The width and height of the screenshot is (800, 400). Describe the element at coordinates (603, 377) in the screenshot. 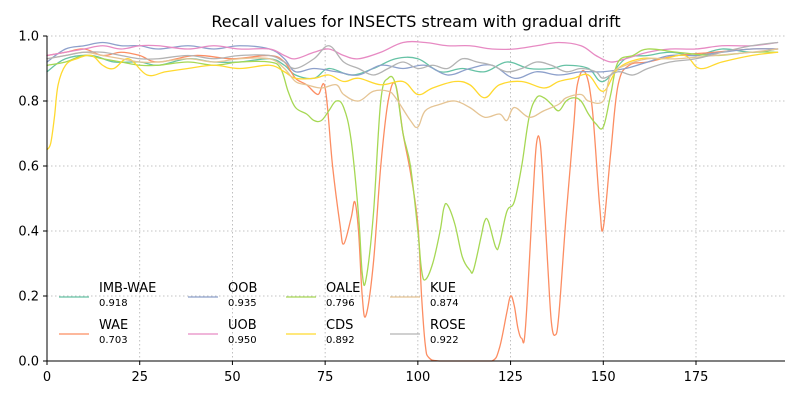

I see `x-tick-label: 150` at that location.